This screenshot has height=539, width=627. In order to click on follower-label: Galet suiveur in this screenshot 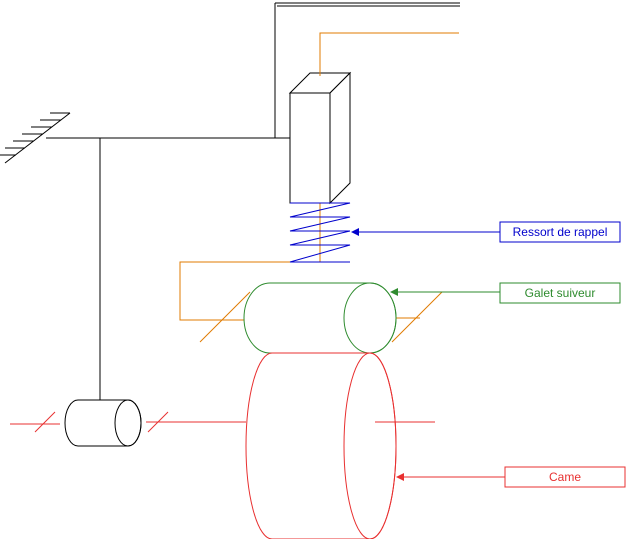, I will do `click(560, 293)`.